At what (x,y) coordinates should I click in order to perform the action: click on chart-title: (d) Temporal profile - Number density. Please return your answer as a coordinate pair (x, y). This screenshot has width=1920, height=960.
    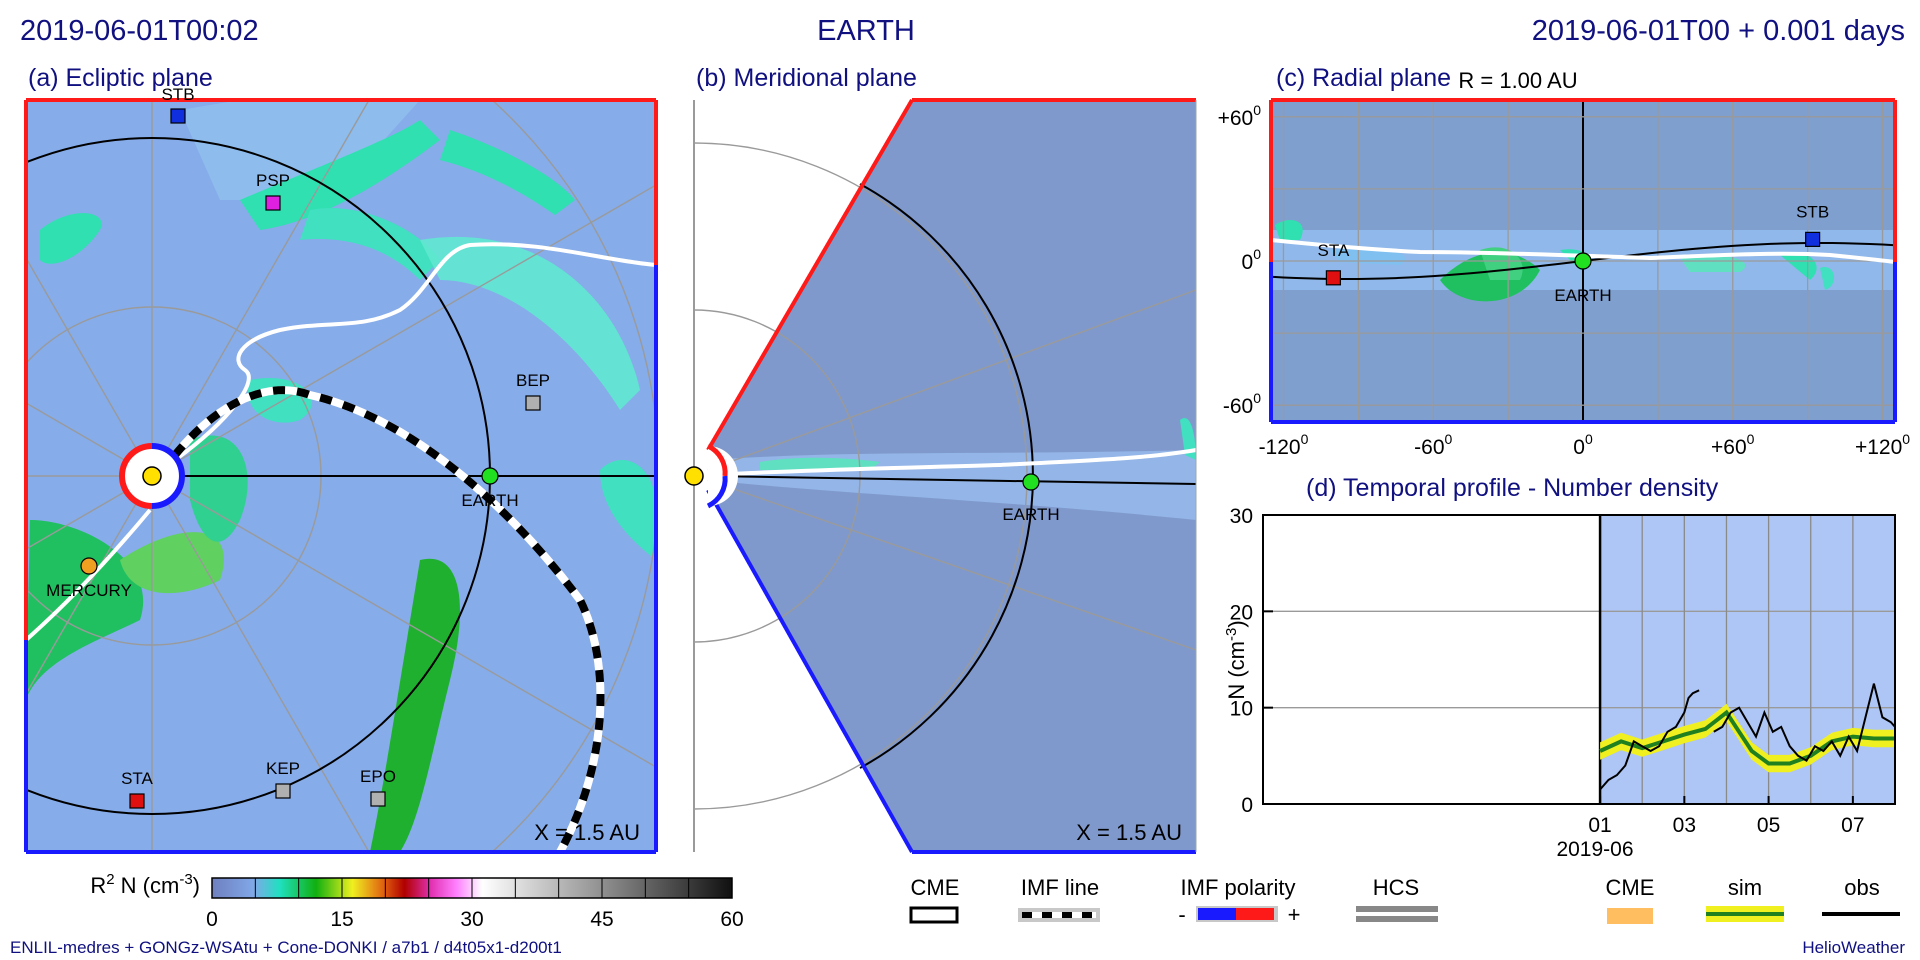
    Looking at the image, I should click on (1512, 488).